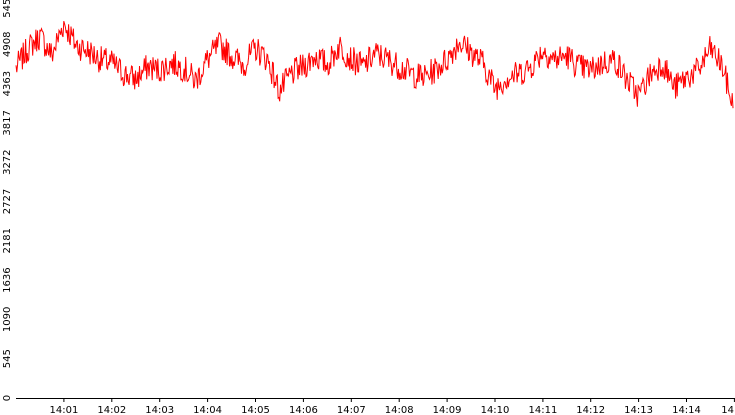  What do you see at coordinates (111, 410) in the screenshot?
I see `x-tick-label: 14:02` at bounding box center [111, 410].